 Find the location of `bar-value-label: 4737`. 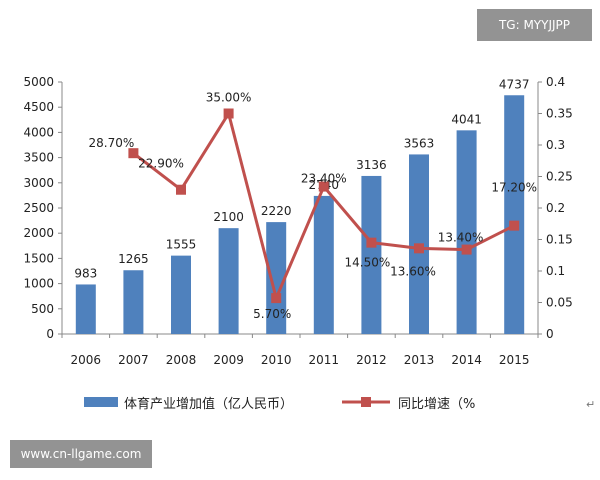

bar-value-label: 4737 is located at coordinates (514, 84).